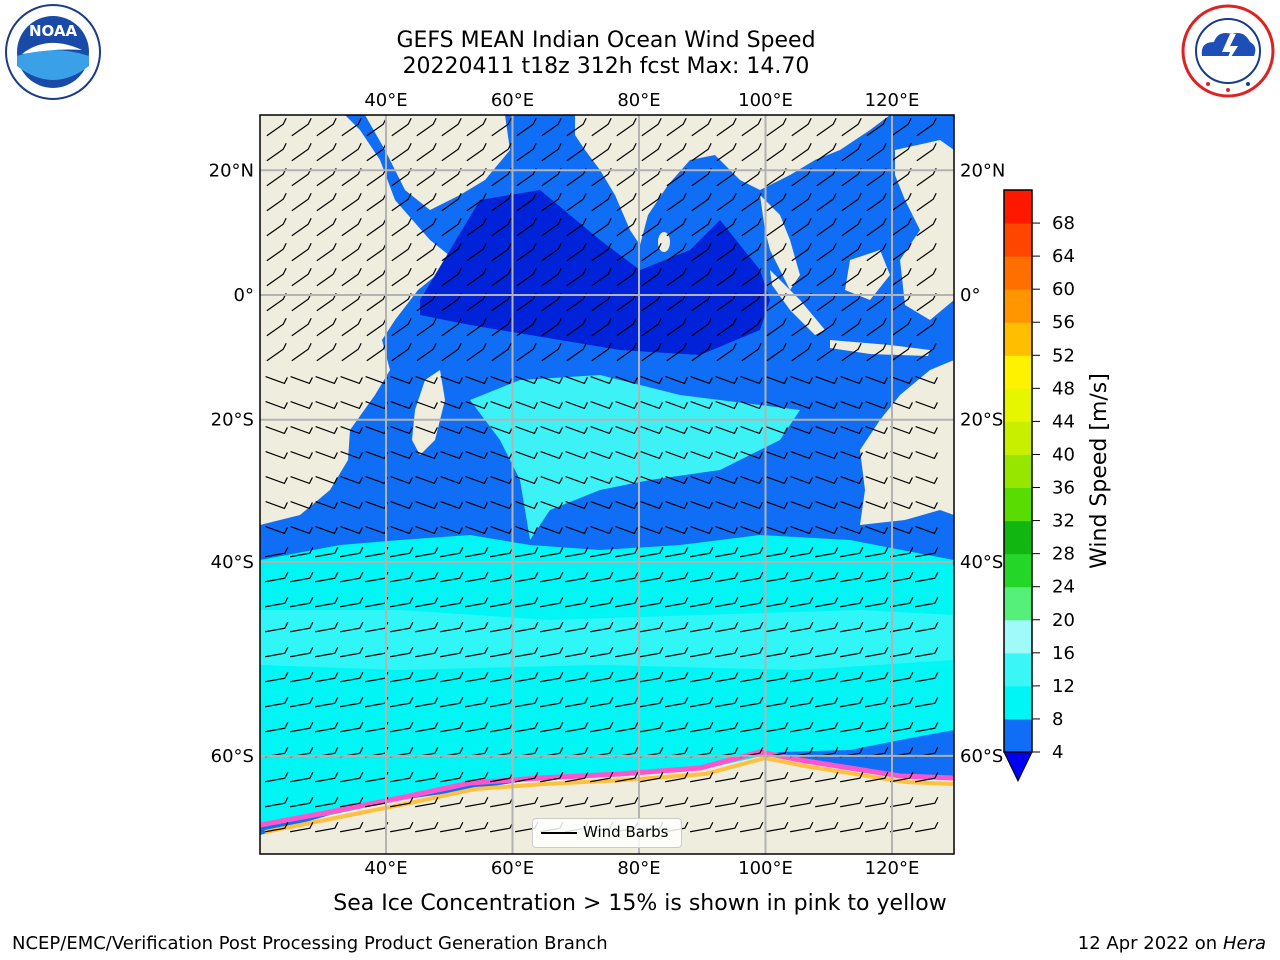 This screenshot has width=1280, height=960. What do you see at coordinates (1018, 767) in the screenshot?
I see `colorbar-under-arrow` at bounding box center [1018, 767].